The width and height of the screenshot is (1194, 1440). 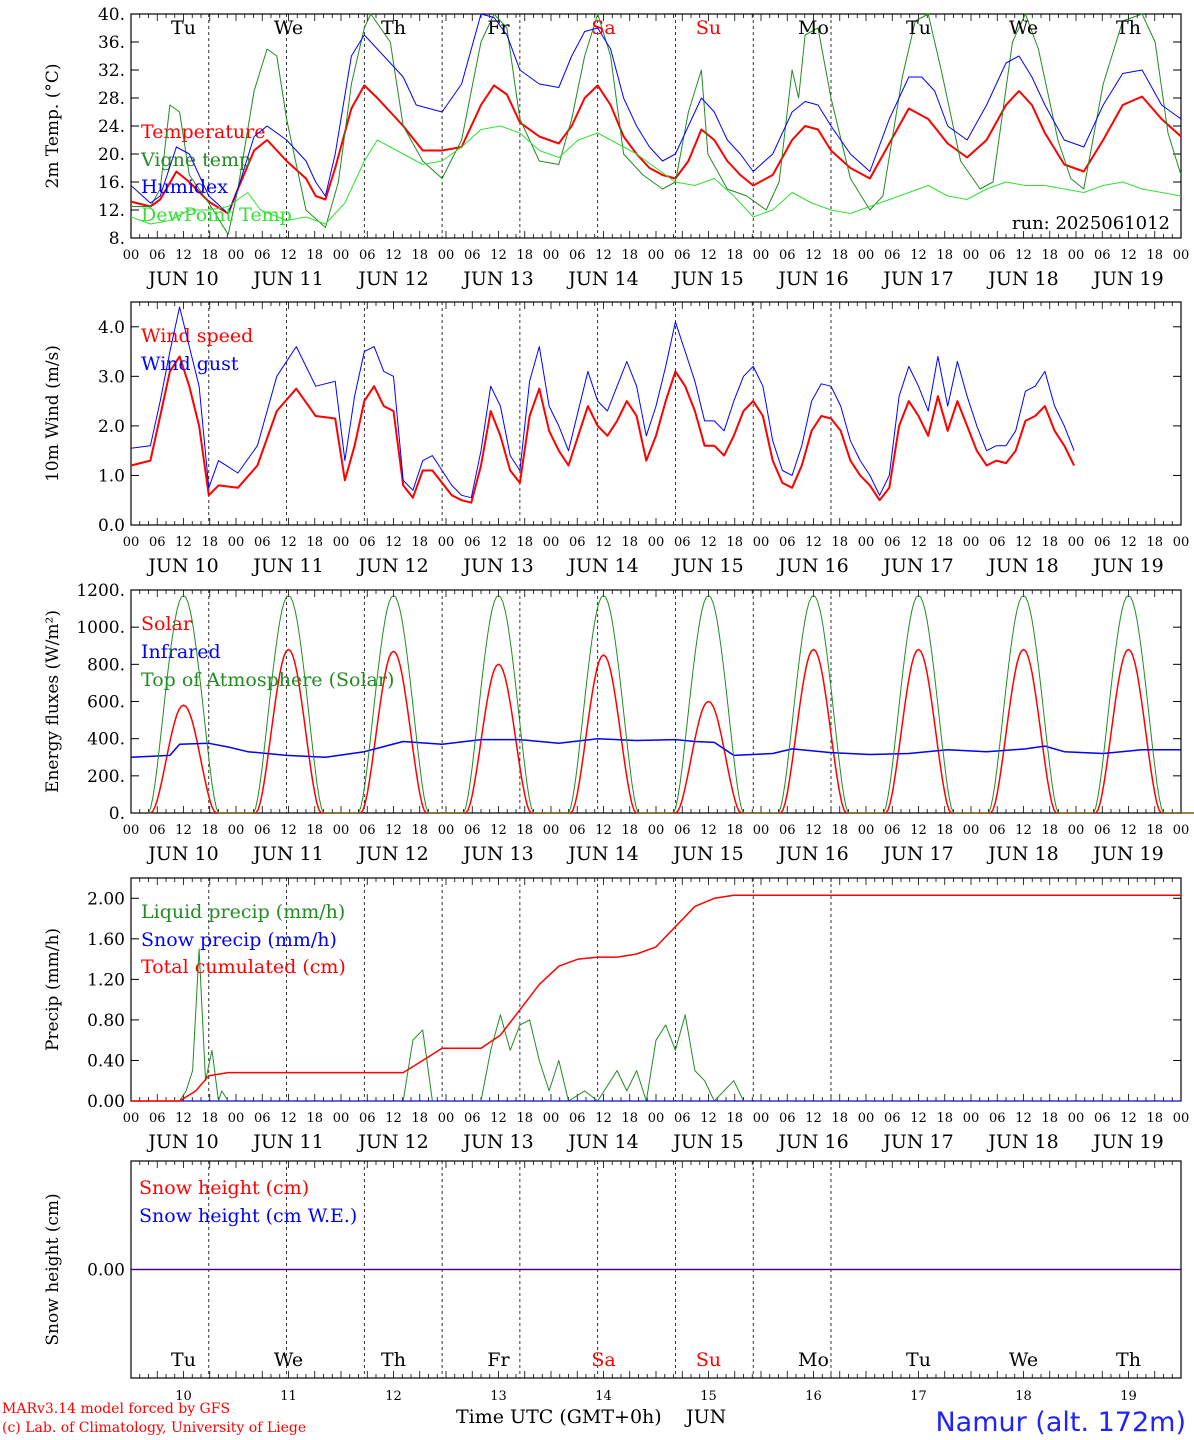 What do you see at coordinates (1060, 1422) in the screenshot?
I see `station-name: Namur (alt. 172m)` at bounding box center [1060, 1422].